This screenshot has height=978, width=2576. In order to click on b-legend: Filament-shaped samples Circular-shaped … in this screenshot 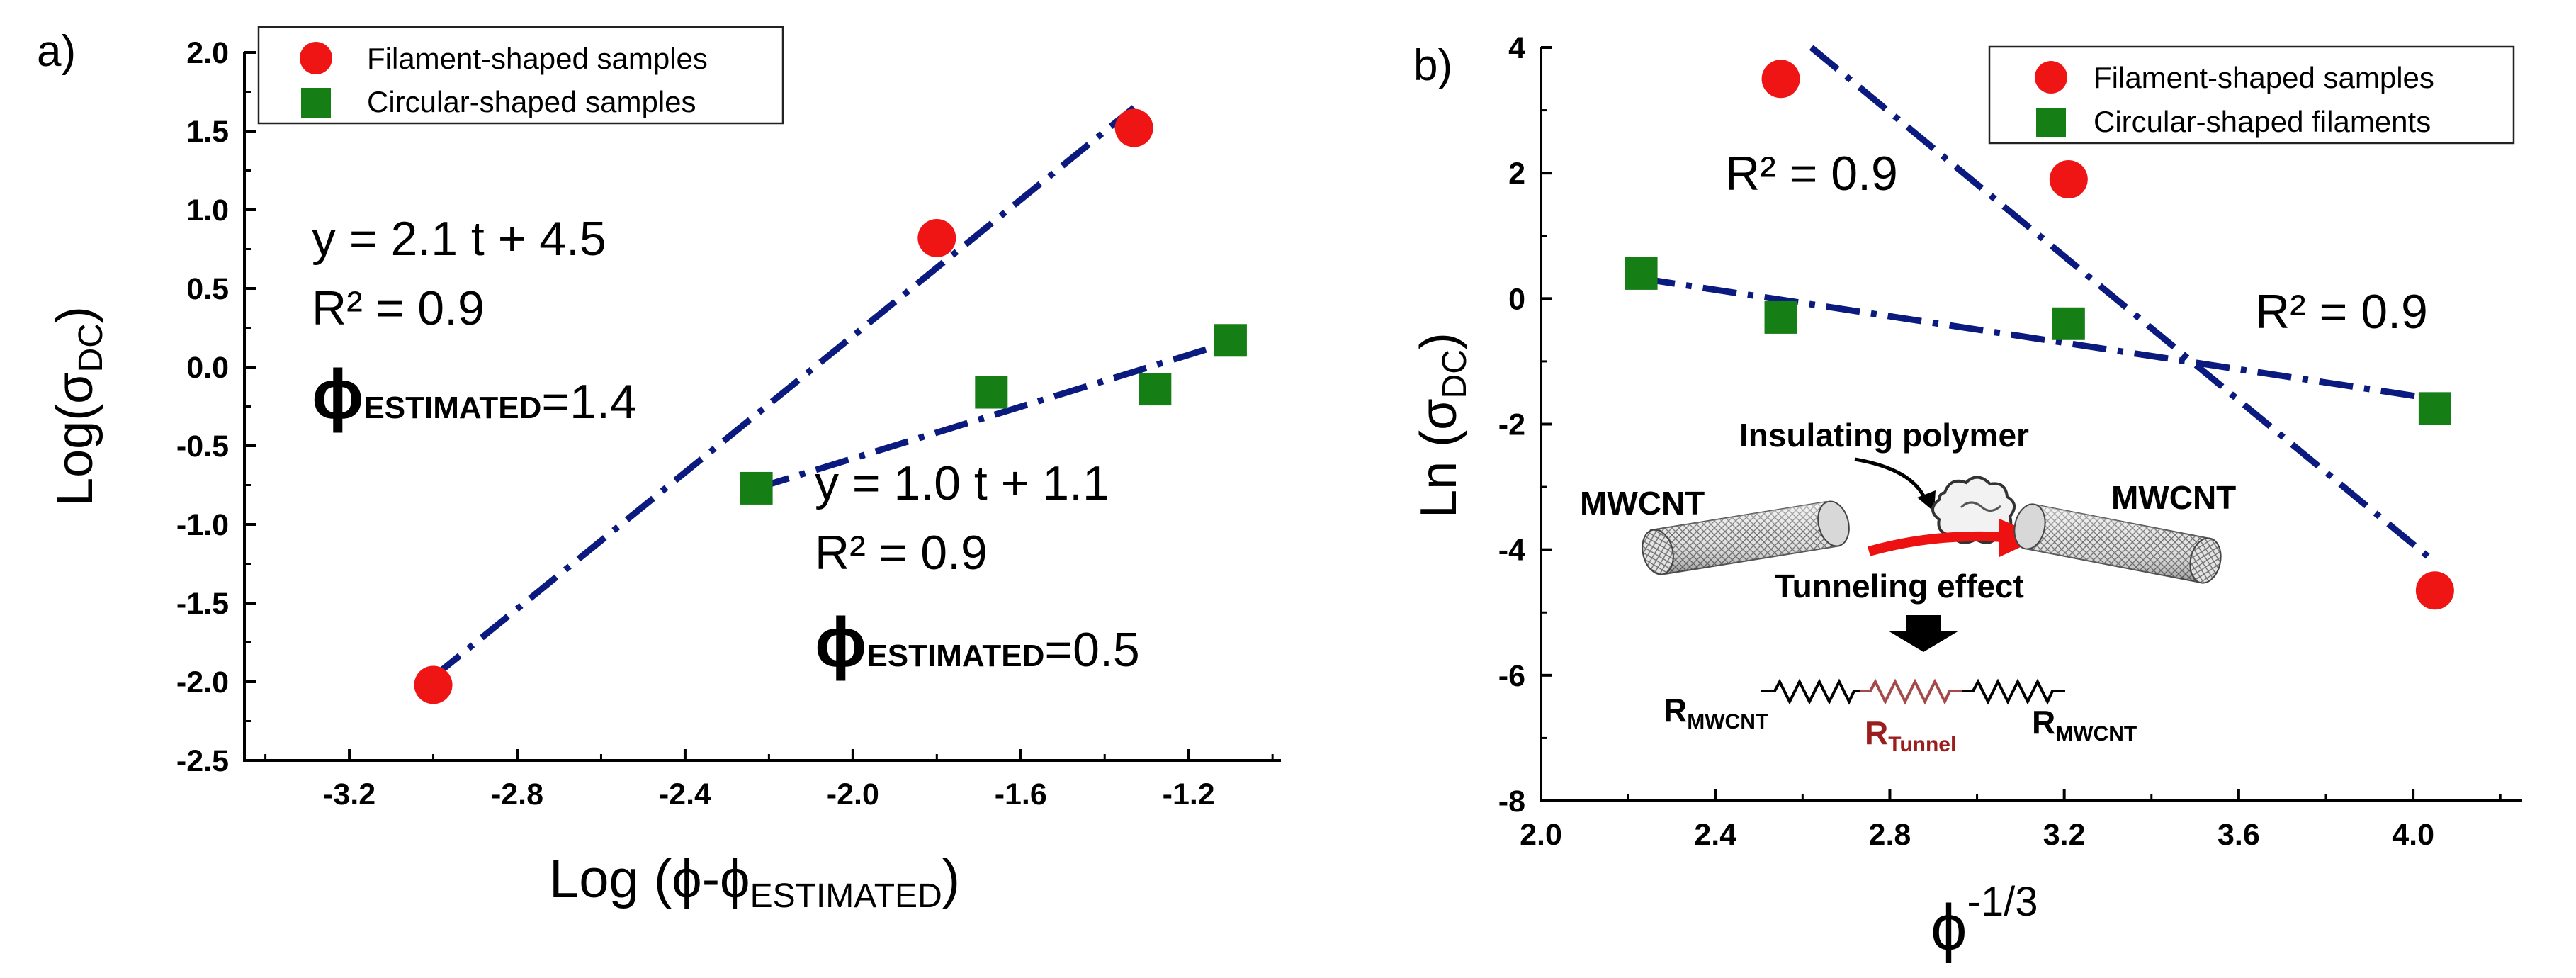, I will do `click(2251, 95)`.